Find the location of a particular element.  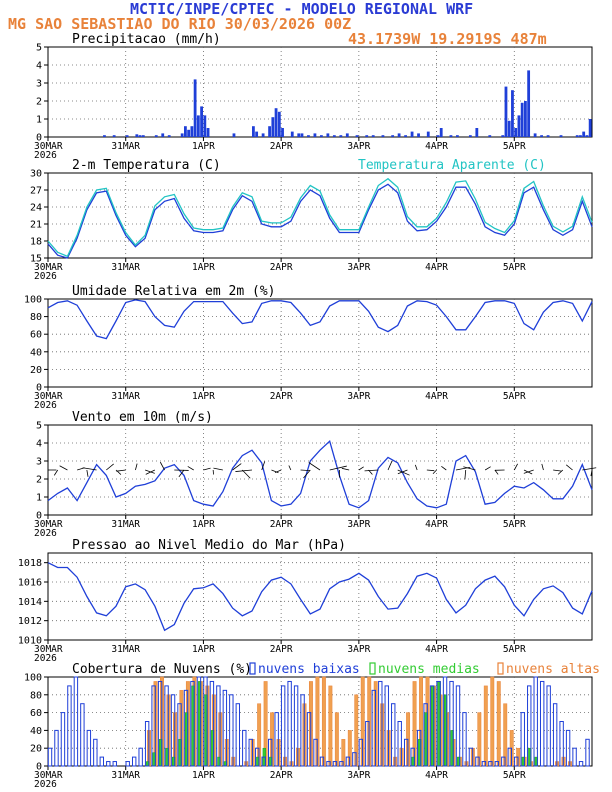

header-coordinates: 43.1739W 19.2919S 487m is located at coordinates (447, 39).